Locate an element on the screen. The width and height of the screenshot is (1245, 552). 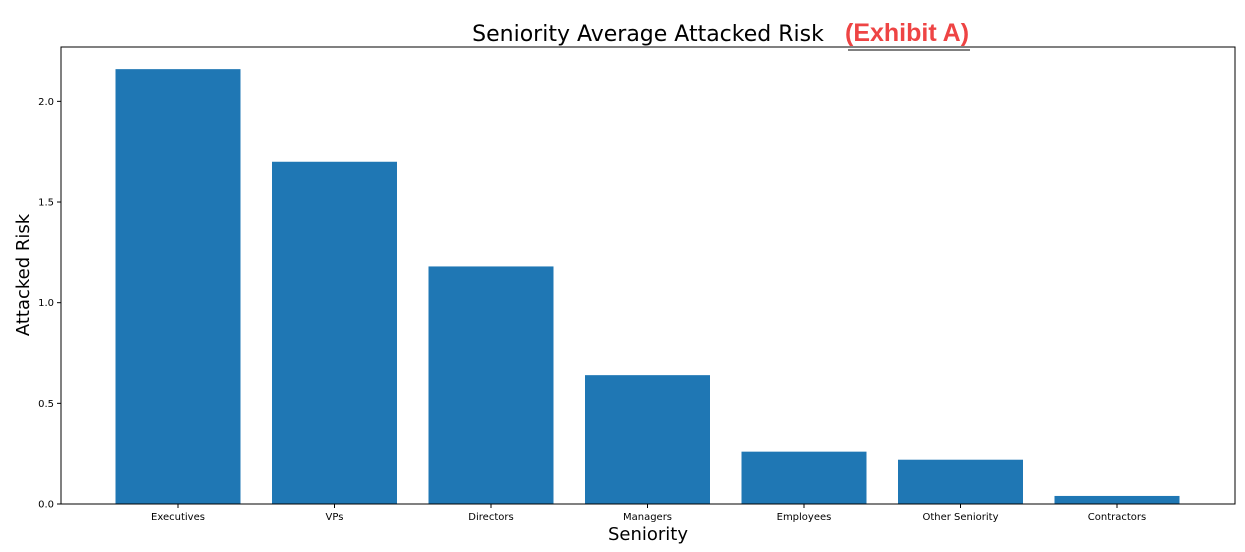
y-ticks-group: 0.0 0.5 1.0 1.5 2.0 is located at coordinates (49, 304).